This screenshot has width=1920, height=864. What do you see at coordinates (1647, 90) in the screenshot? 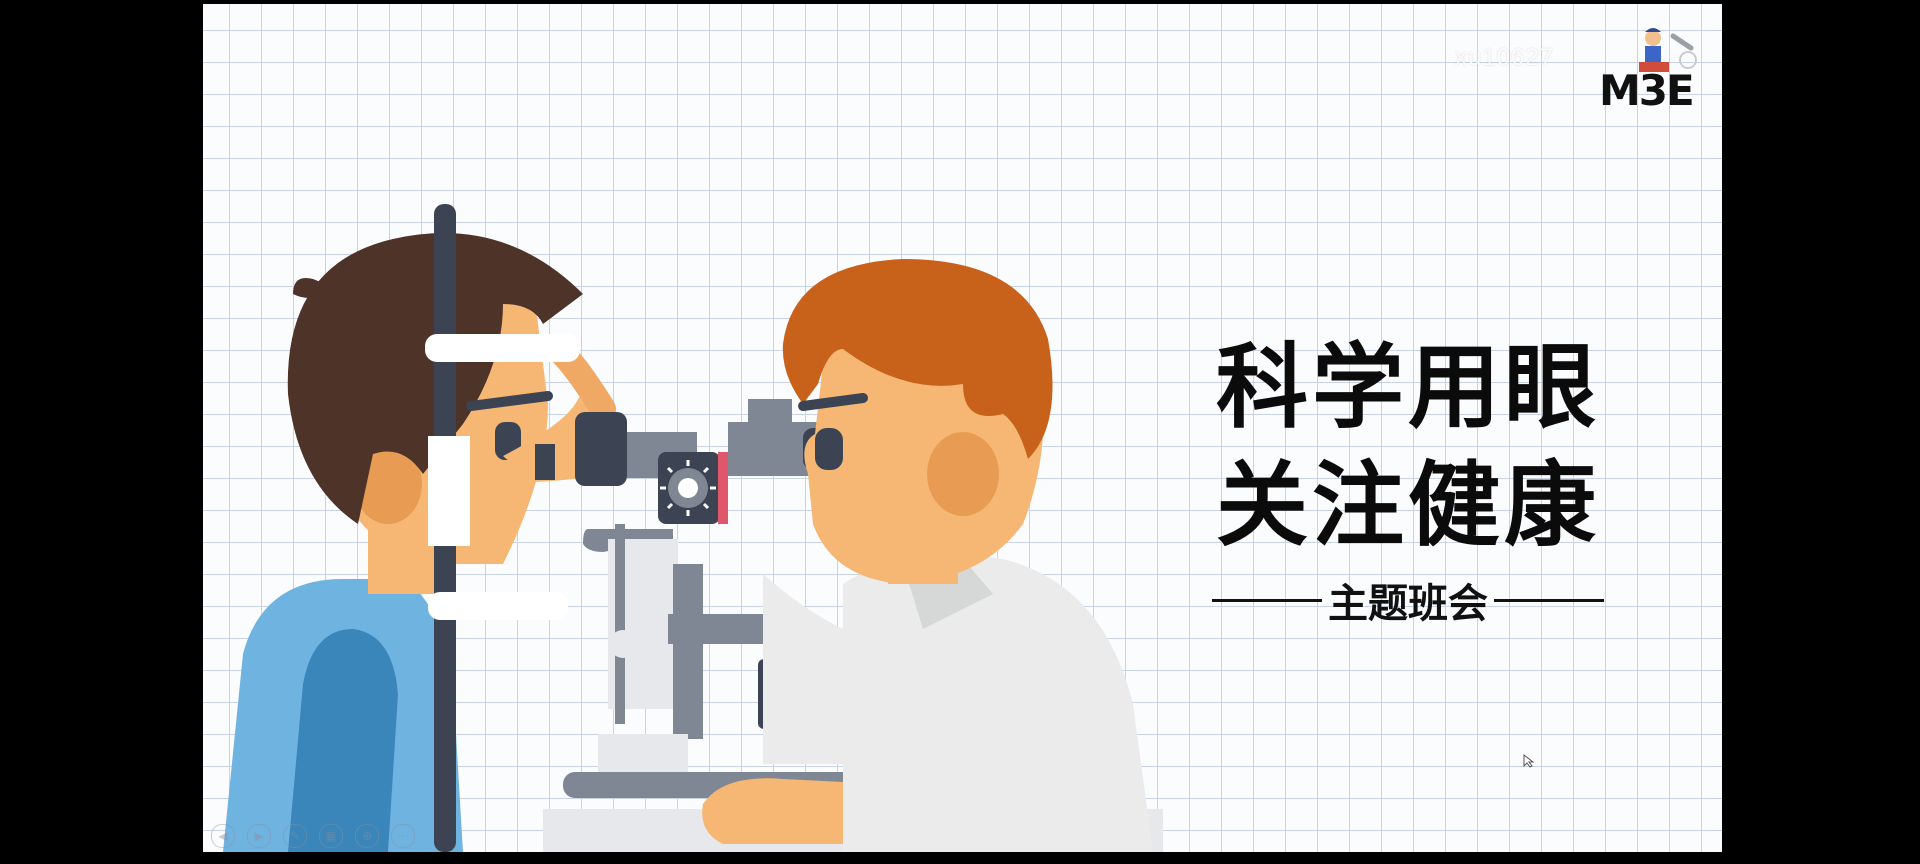
I see `logo-text: M3E` at bounding box center [1647, 90].